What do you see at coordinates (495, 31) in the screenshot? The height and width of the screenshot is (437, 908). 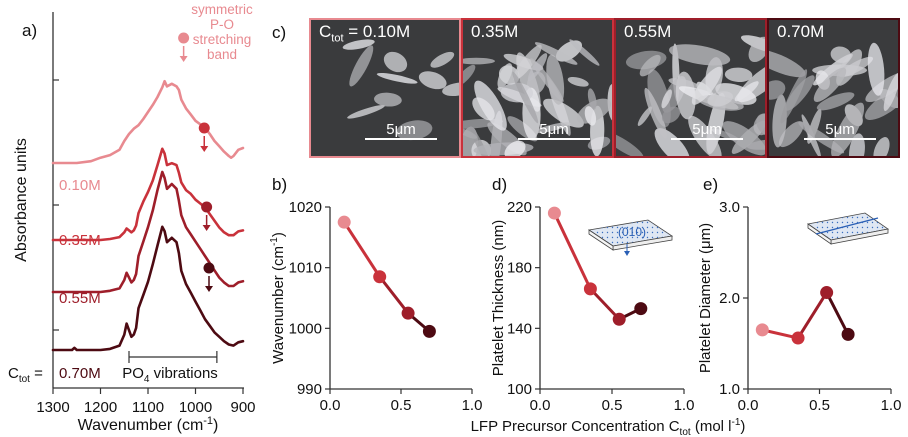 I see `sem-label-035: 0.35M` at bounding box center [495, 31].